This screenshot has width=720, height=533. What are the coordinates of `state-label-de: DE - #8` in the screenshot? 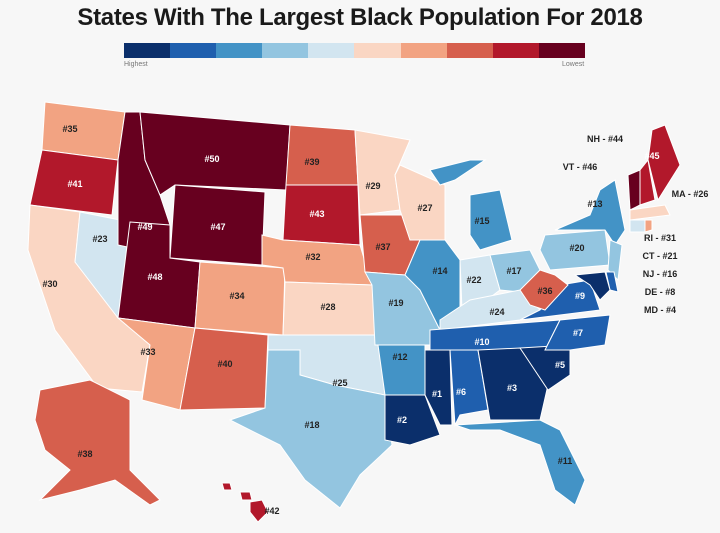 It's located at (660, 292).